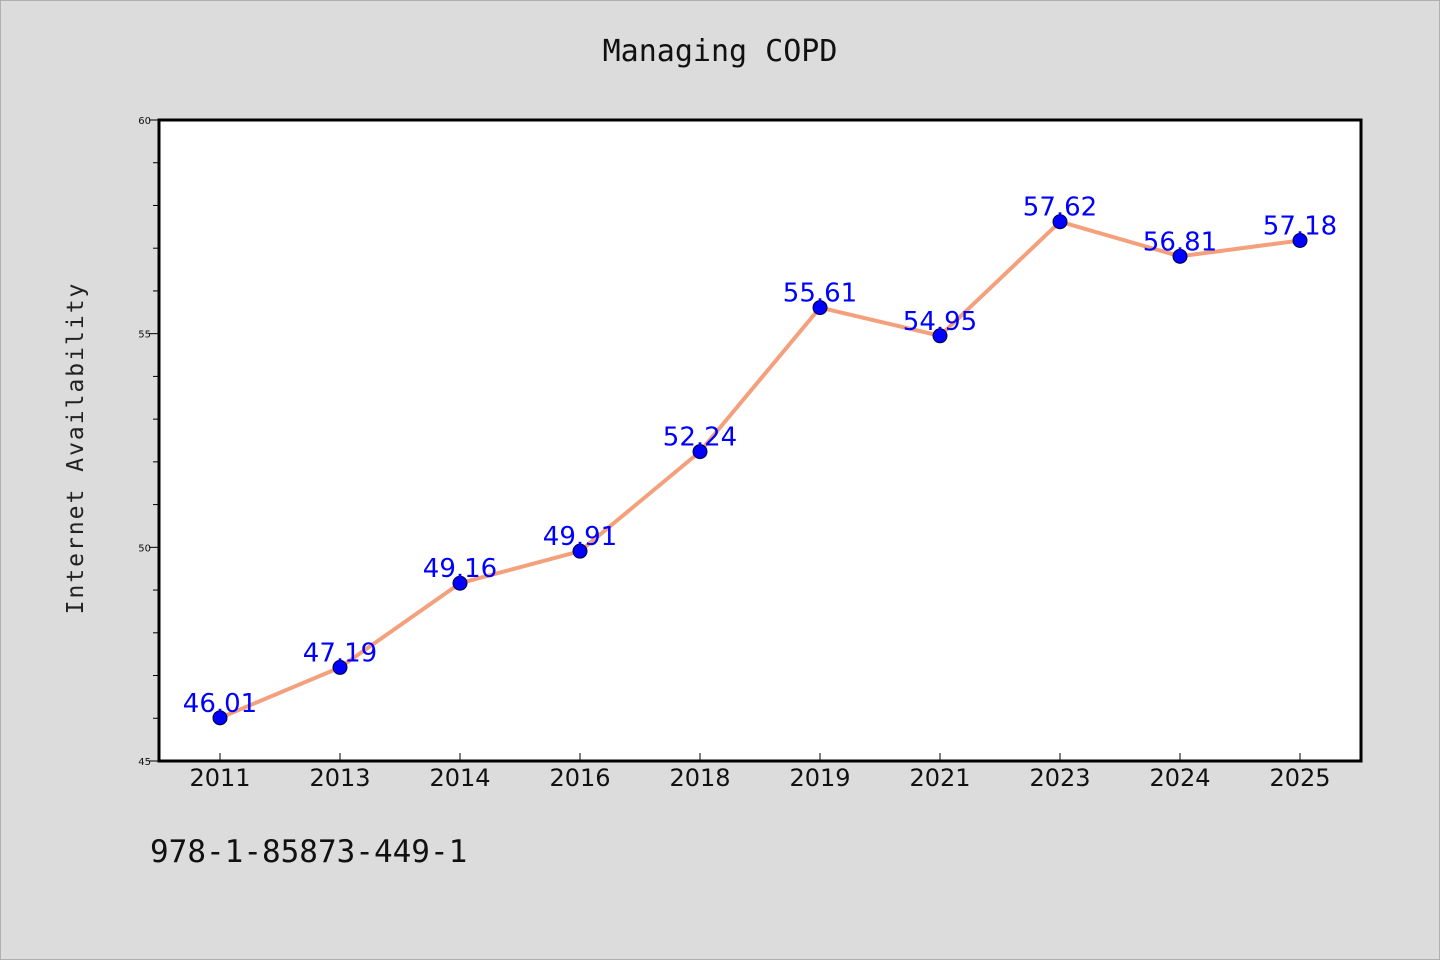  What do you see at coordinates (148, 442) in the screenshot?
I see `y-axis: 45 50 55 60` at bounding box center [148, 442].